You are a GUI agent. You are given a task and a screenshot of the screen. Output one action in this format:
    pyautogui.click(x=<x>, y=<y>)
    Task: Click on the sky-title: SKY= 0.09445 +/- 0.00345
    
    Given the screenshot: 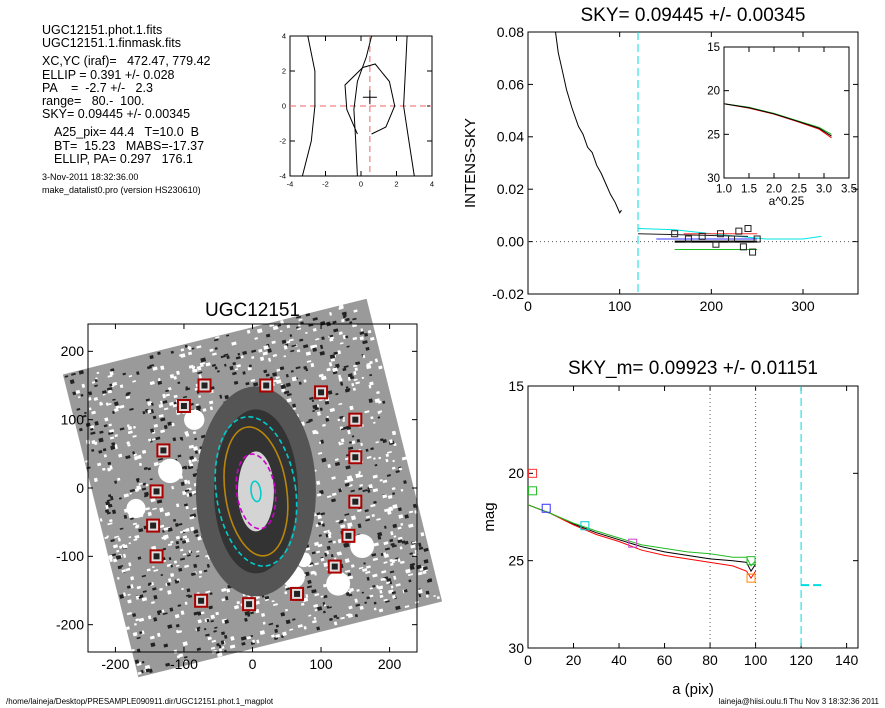 What is the action you would take?
    pyautogui.click(x=692, y=15)
    